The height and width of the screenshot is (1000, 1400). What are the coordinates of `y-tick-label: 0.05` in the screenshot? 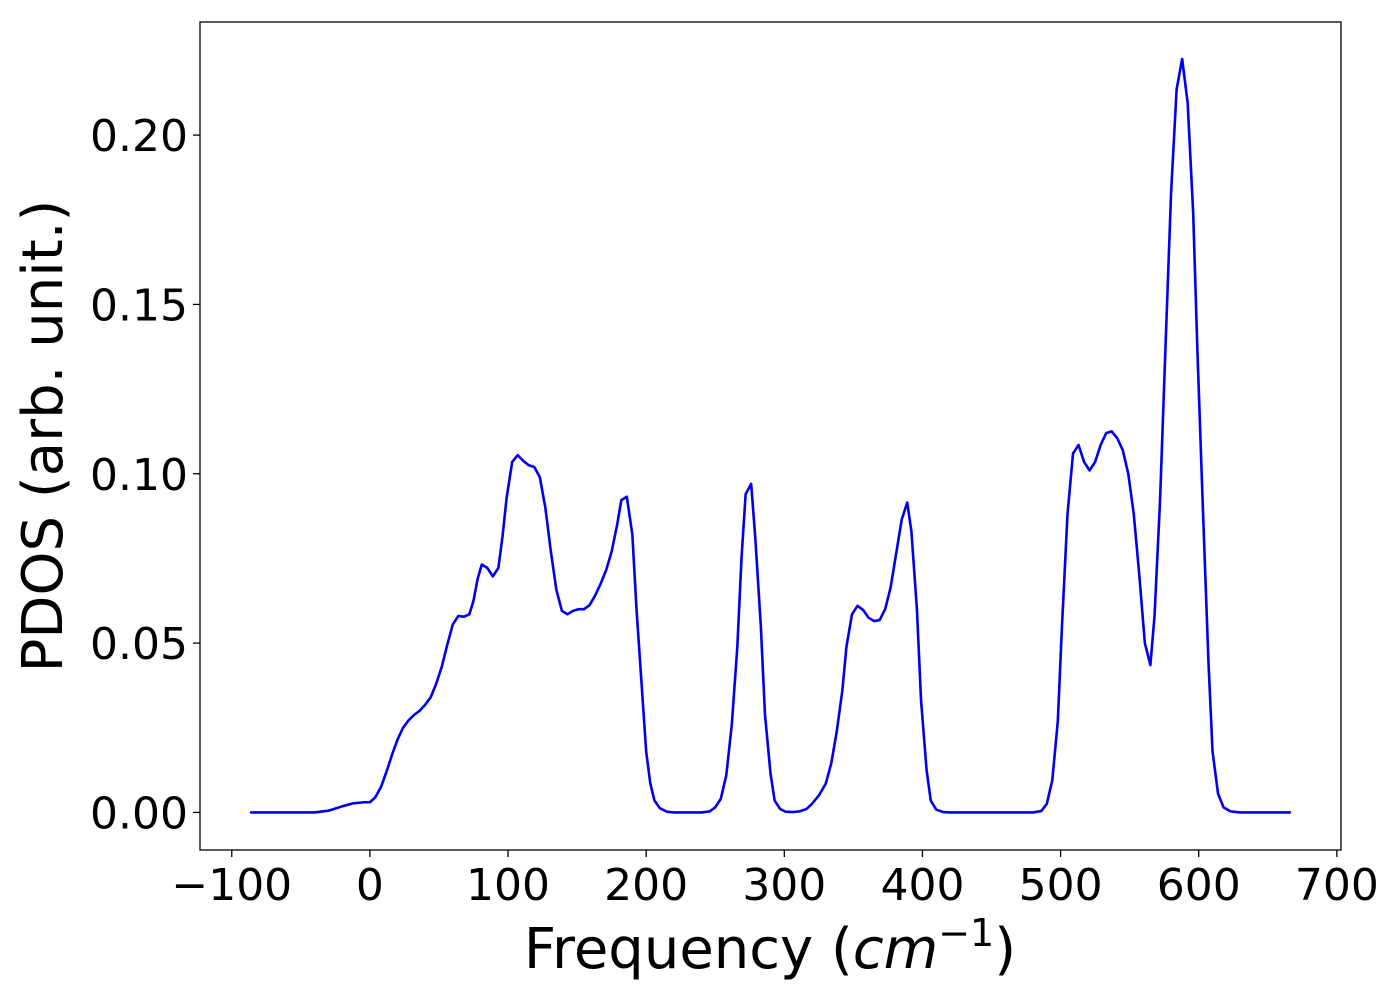 It's located at (139, 644).